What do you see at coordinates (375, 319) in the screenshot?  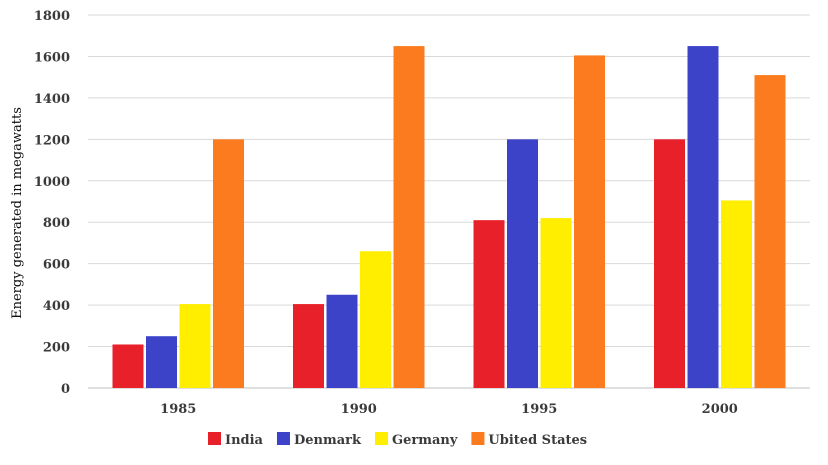 I see `bar-germany-1990` at bounding box center [375, 319].